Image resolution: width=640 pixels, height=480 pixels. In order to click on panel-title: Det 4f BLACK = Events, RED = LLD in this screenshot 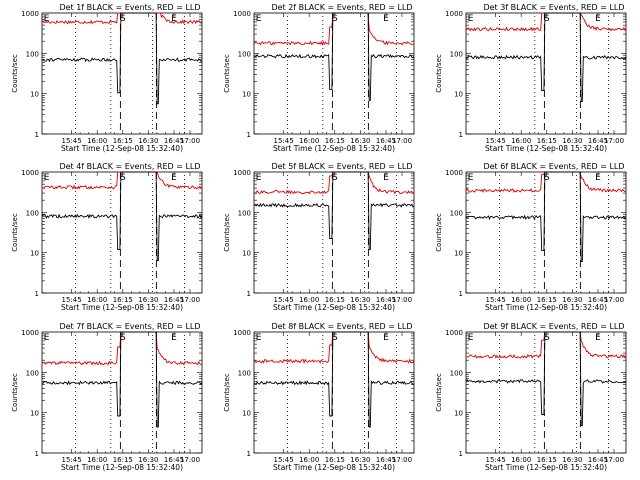, I will do `click(129, 166)`.